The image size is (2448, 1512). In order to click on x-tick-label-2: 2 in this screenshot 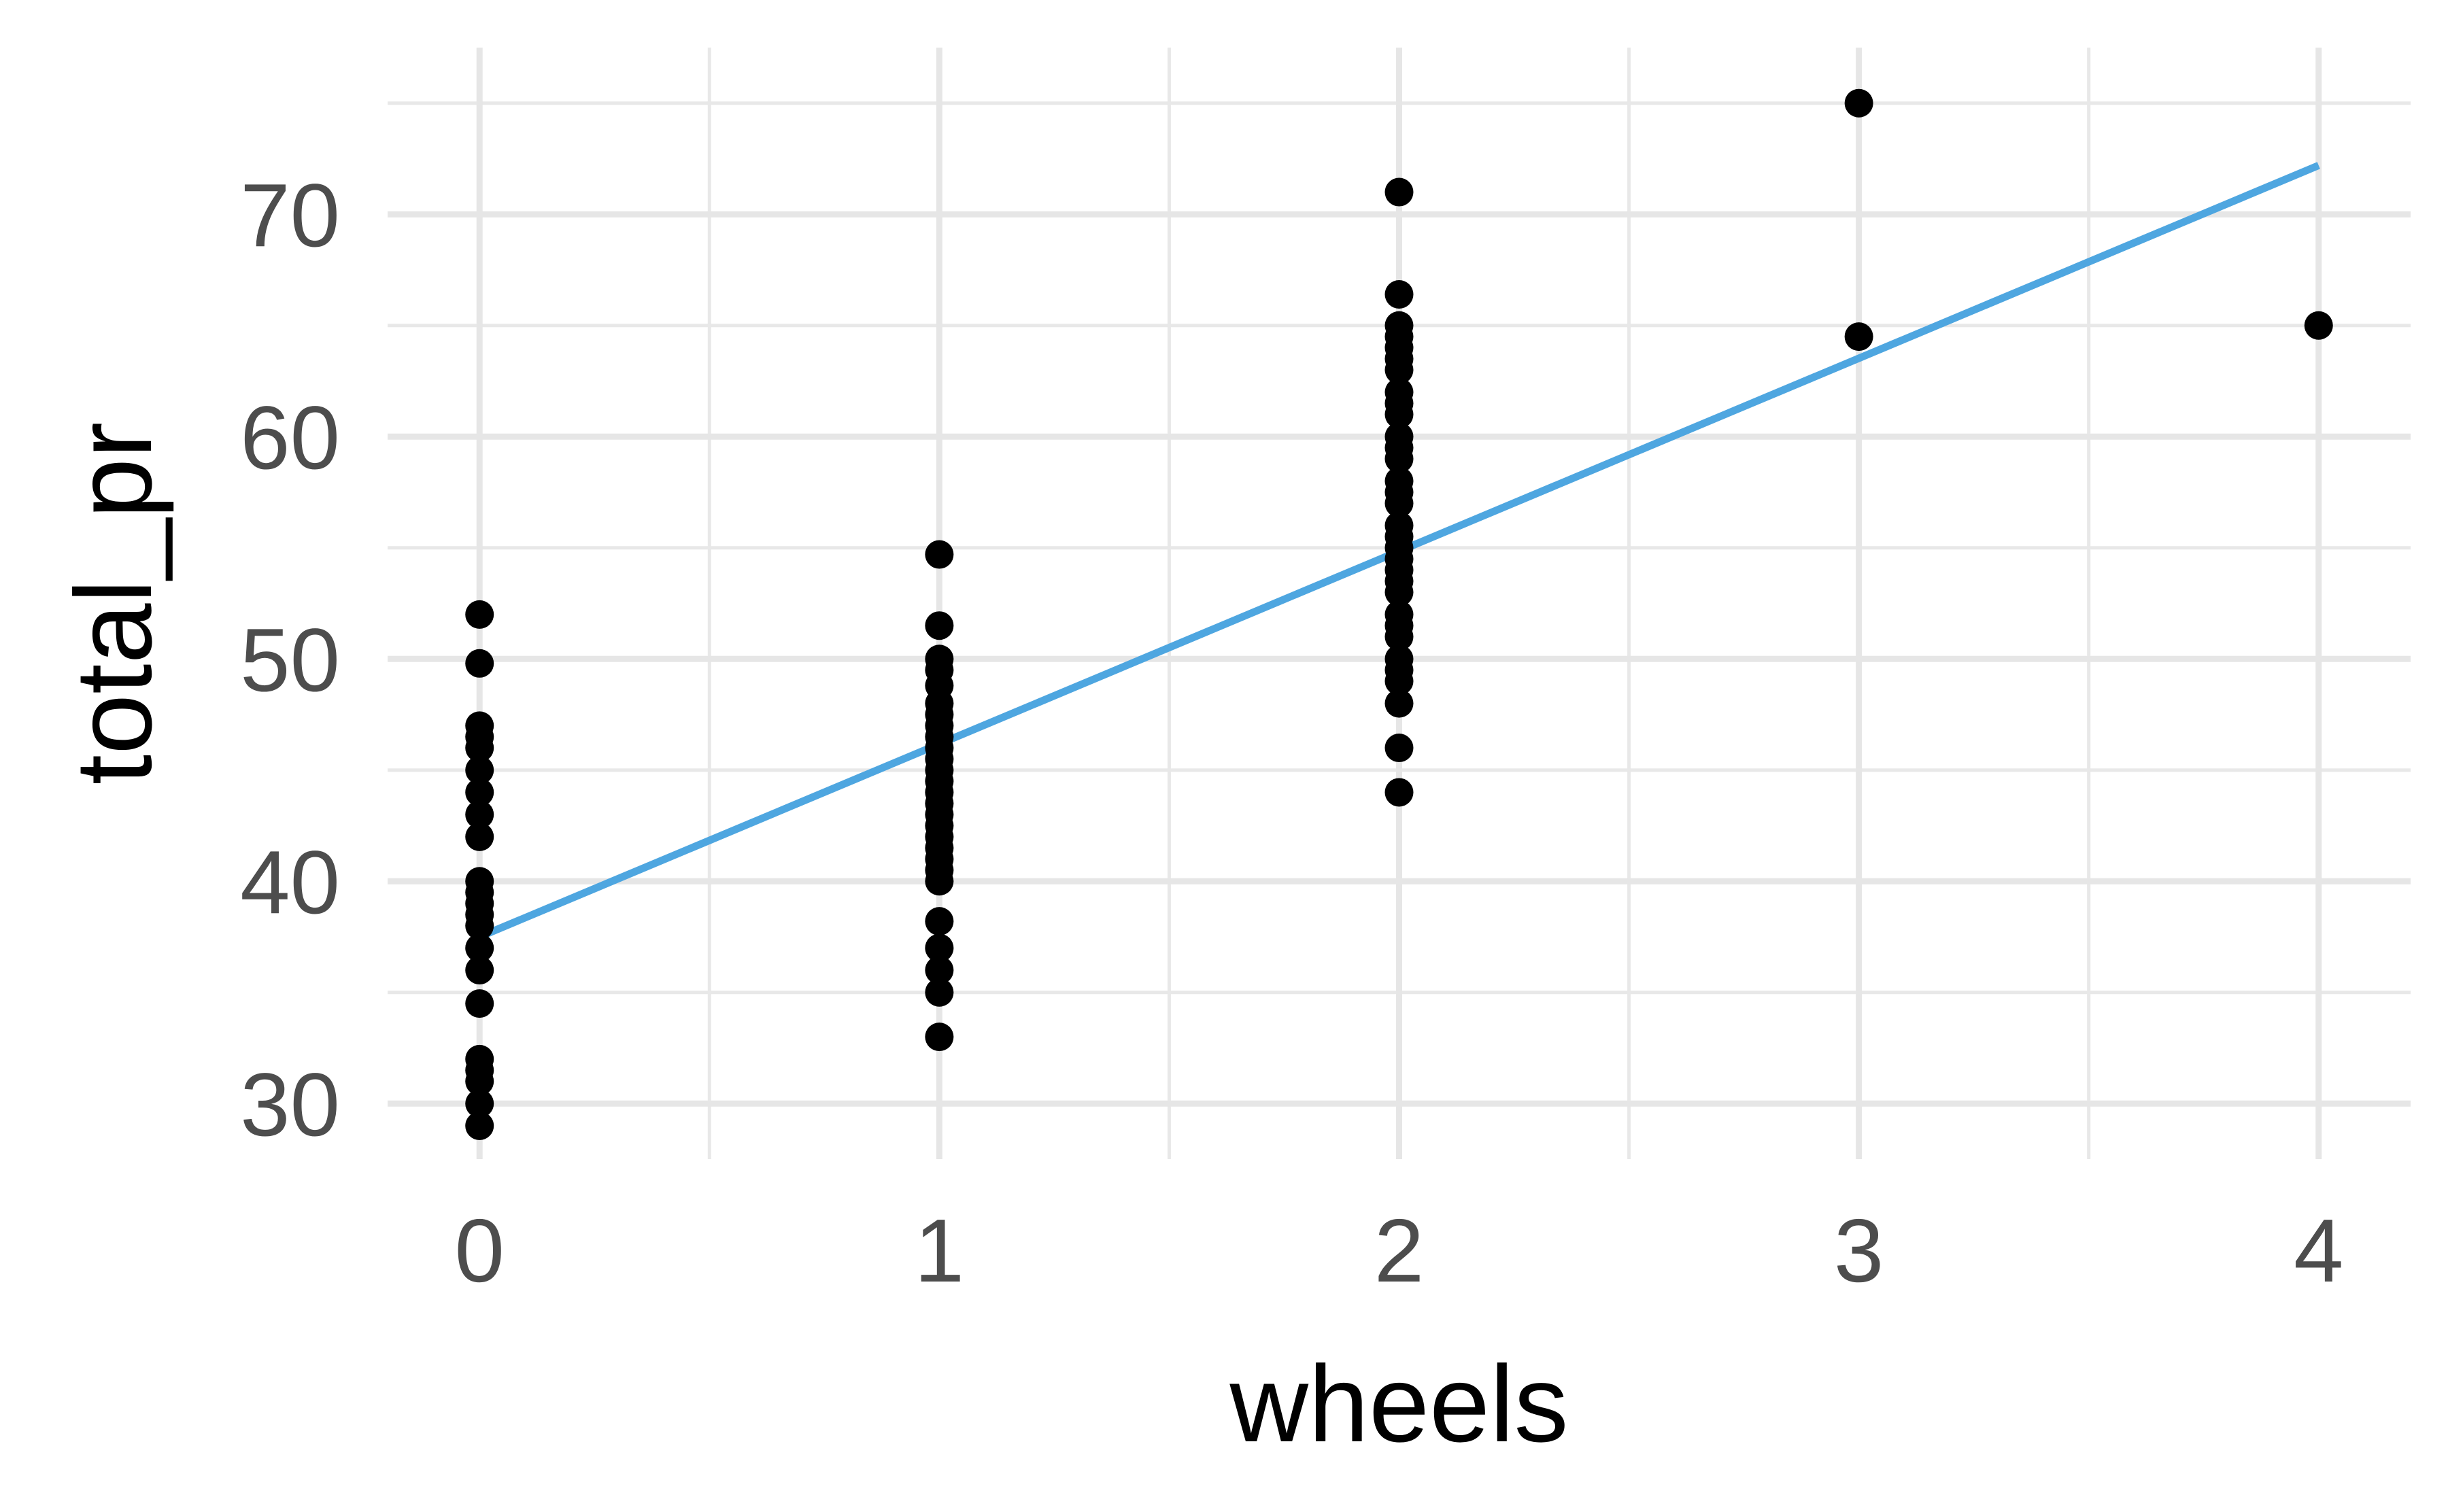, I will do `click(1399, 1251)`.